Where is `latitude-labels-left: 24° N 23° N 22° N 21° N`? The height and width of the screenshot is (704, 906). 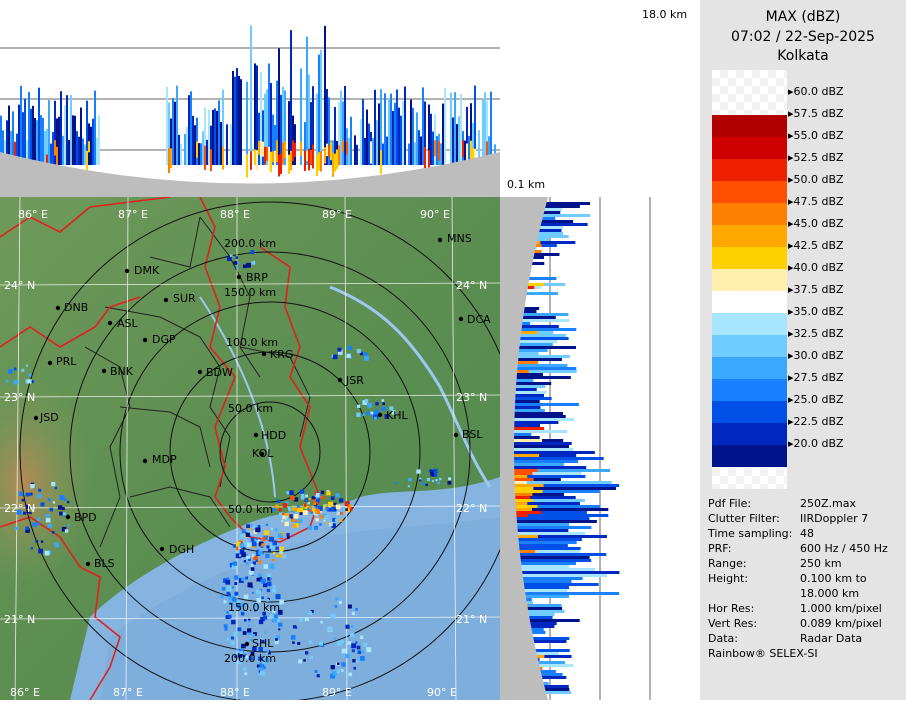
latitude-labels-left: 24° N 23° N 22° N 21° N is located at coordinates (19, 452).